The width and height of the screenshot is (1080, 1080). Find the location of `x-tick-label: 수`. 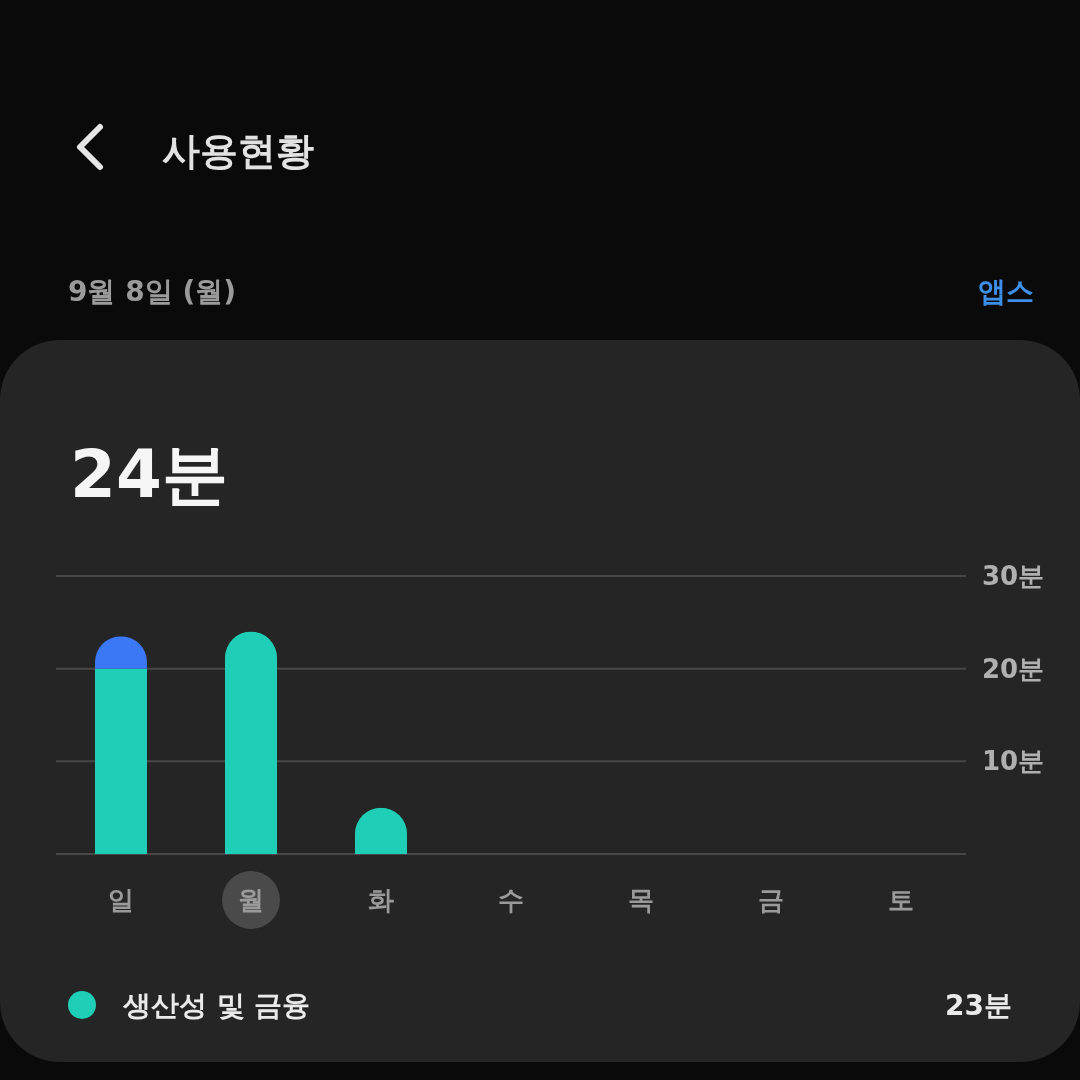

x-tick-label: 수 is located at coordinates (511, 900).